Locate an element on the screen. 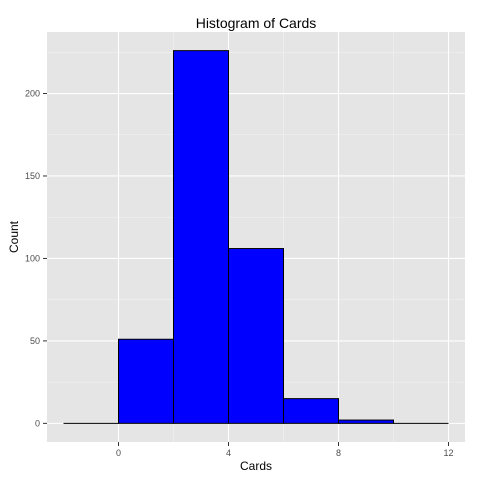  y-tick-label: 150 is located at coordinates (32, 176).